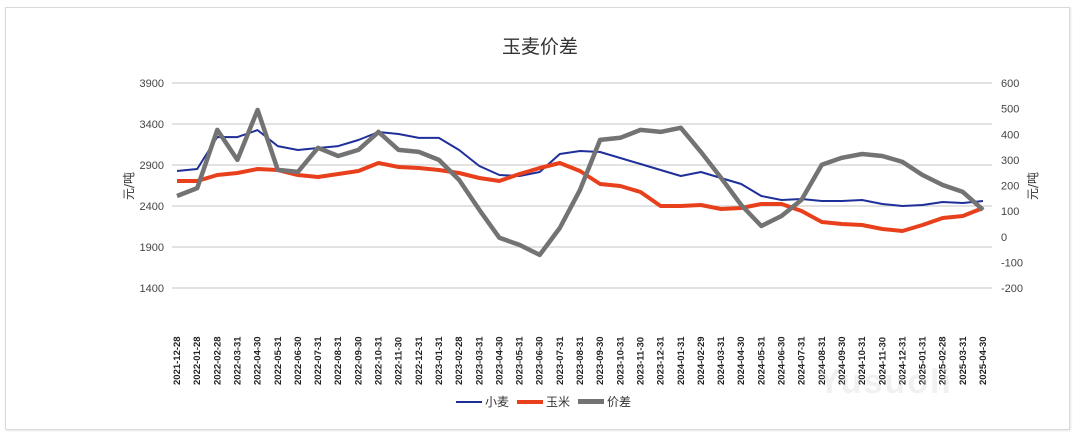  Describe the element at coordinates (681, 360) in the screenshot. I see `x-tick-label: 2024-01-31` at that location.